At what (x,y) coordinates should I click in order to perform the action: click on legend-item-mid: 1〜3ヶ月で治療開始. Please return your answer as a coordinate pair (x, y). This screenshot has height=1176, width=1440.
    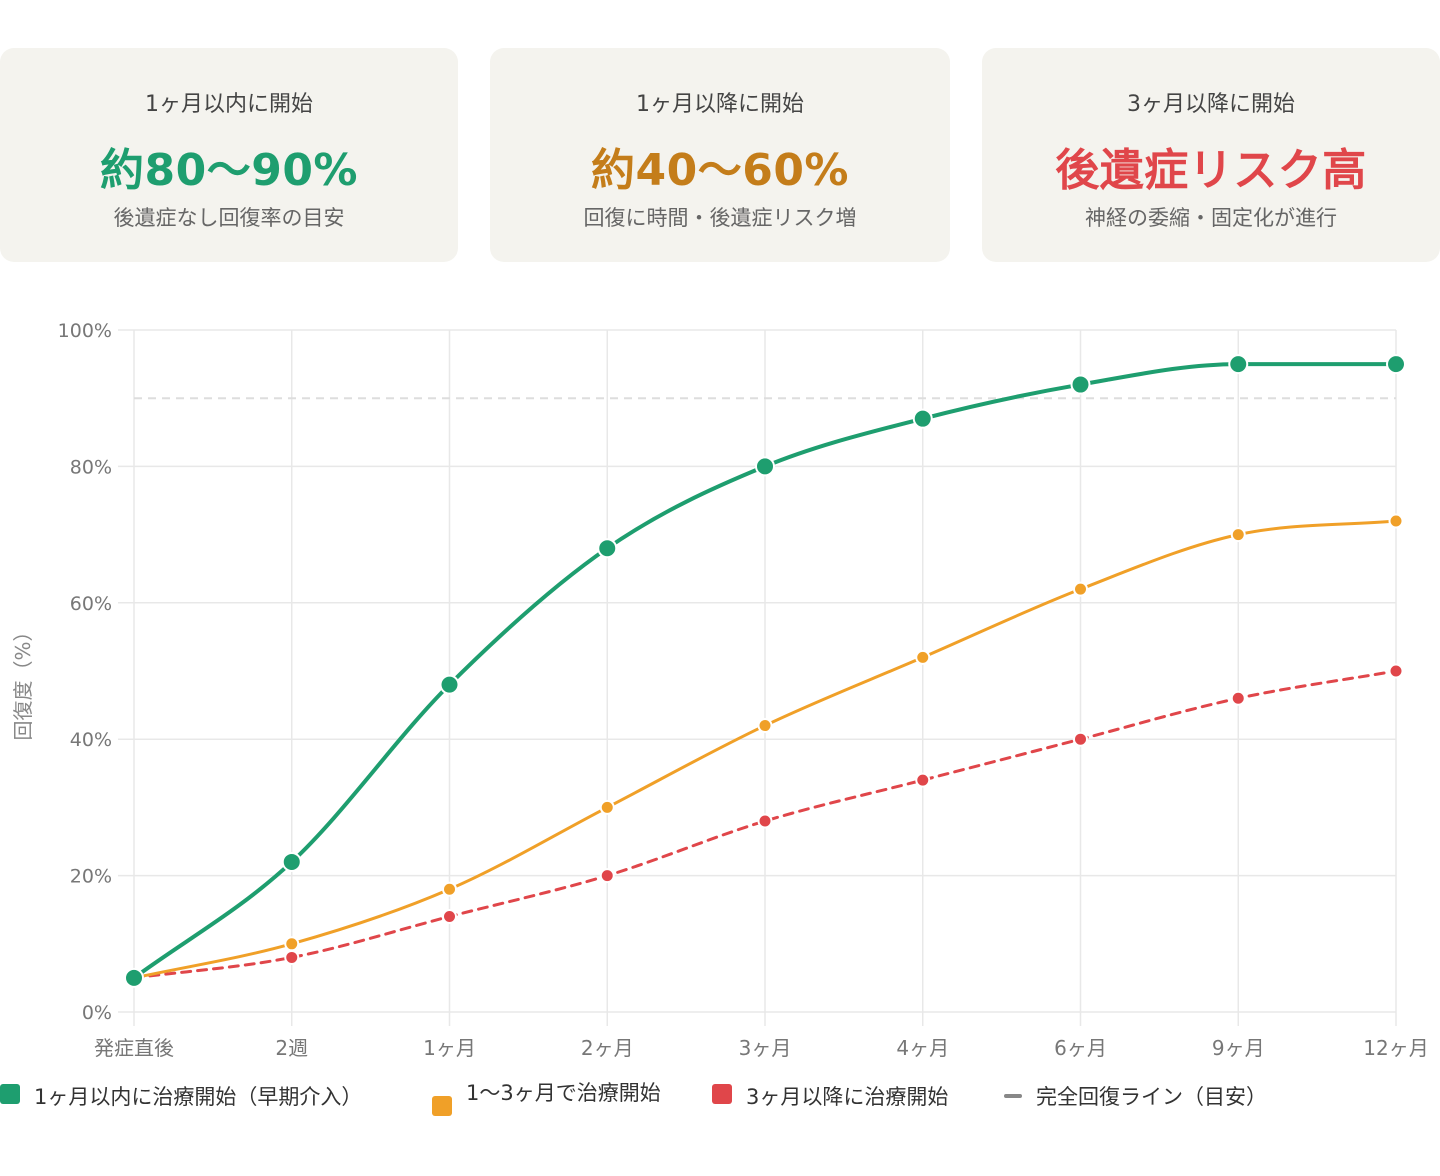
    Looking at the image, I should click on (552, 1096).